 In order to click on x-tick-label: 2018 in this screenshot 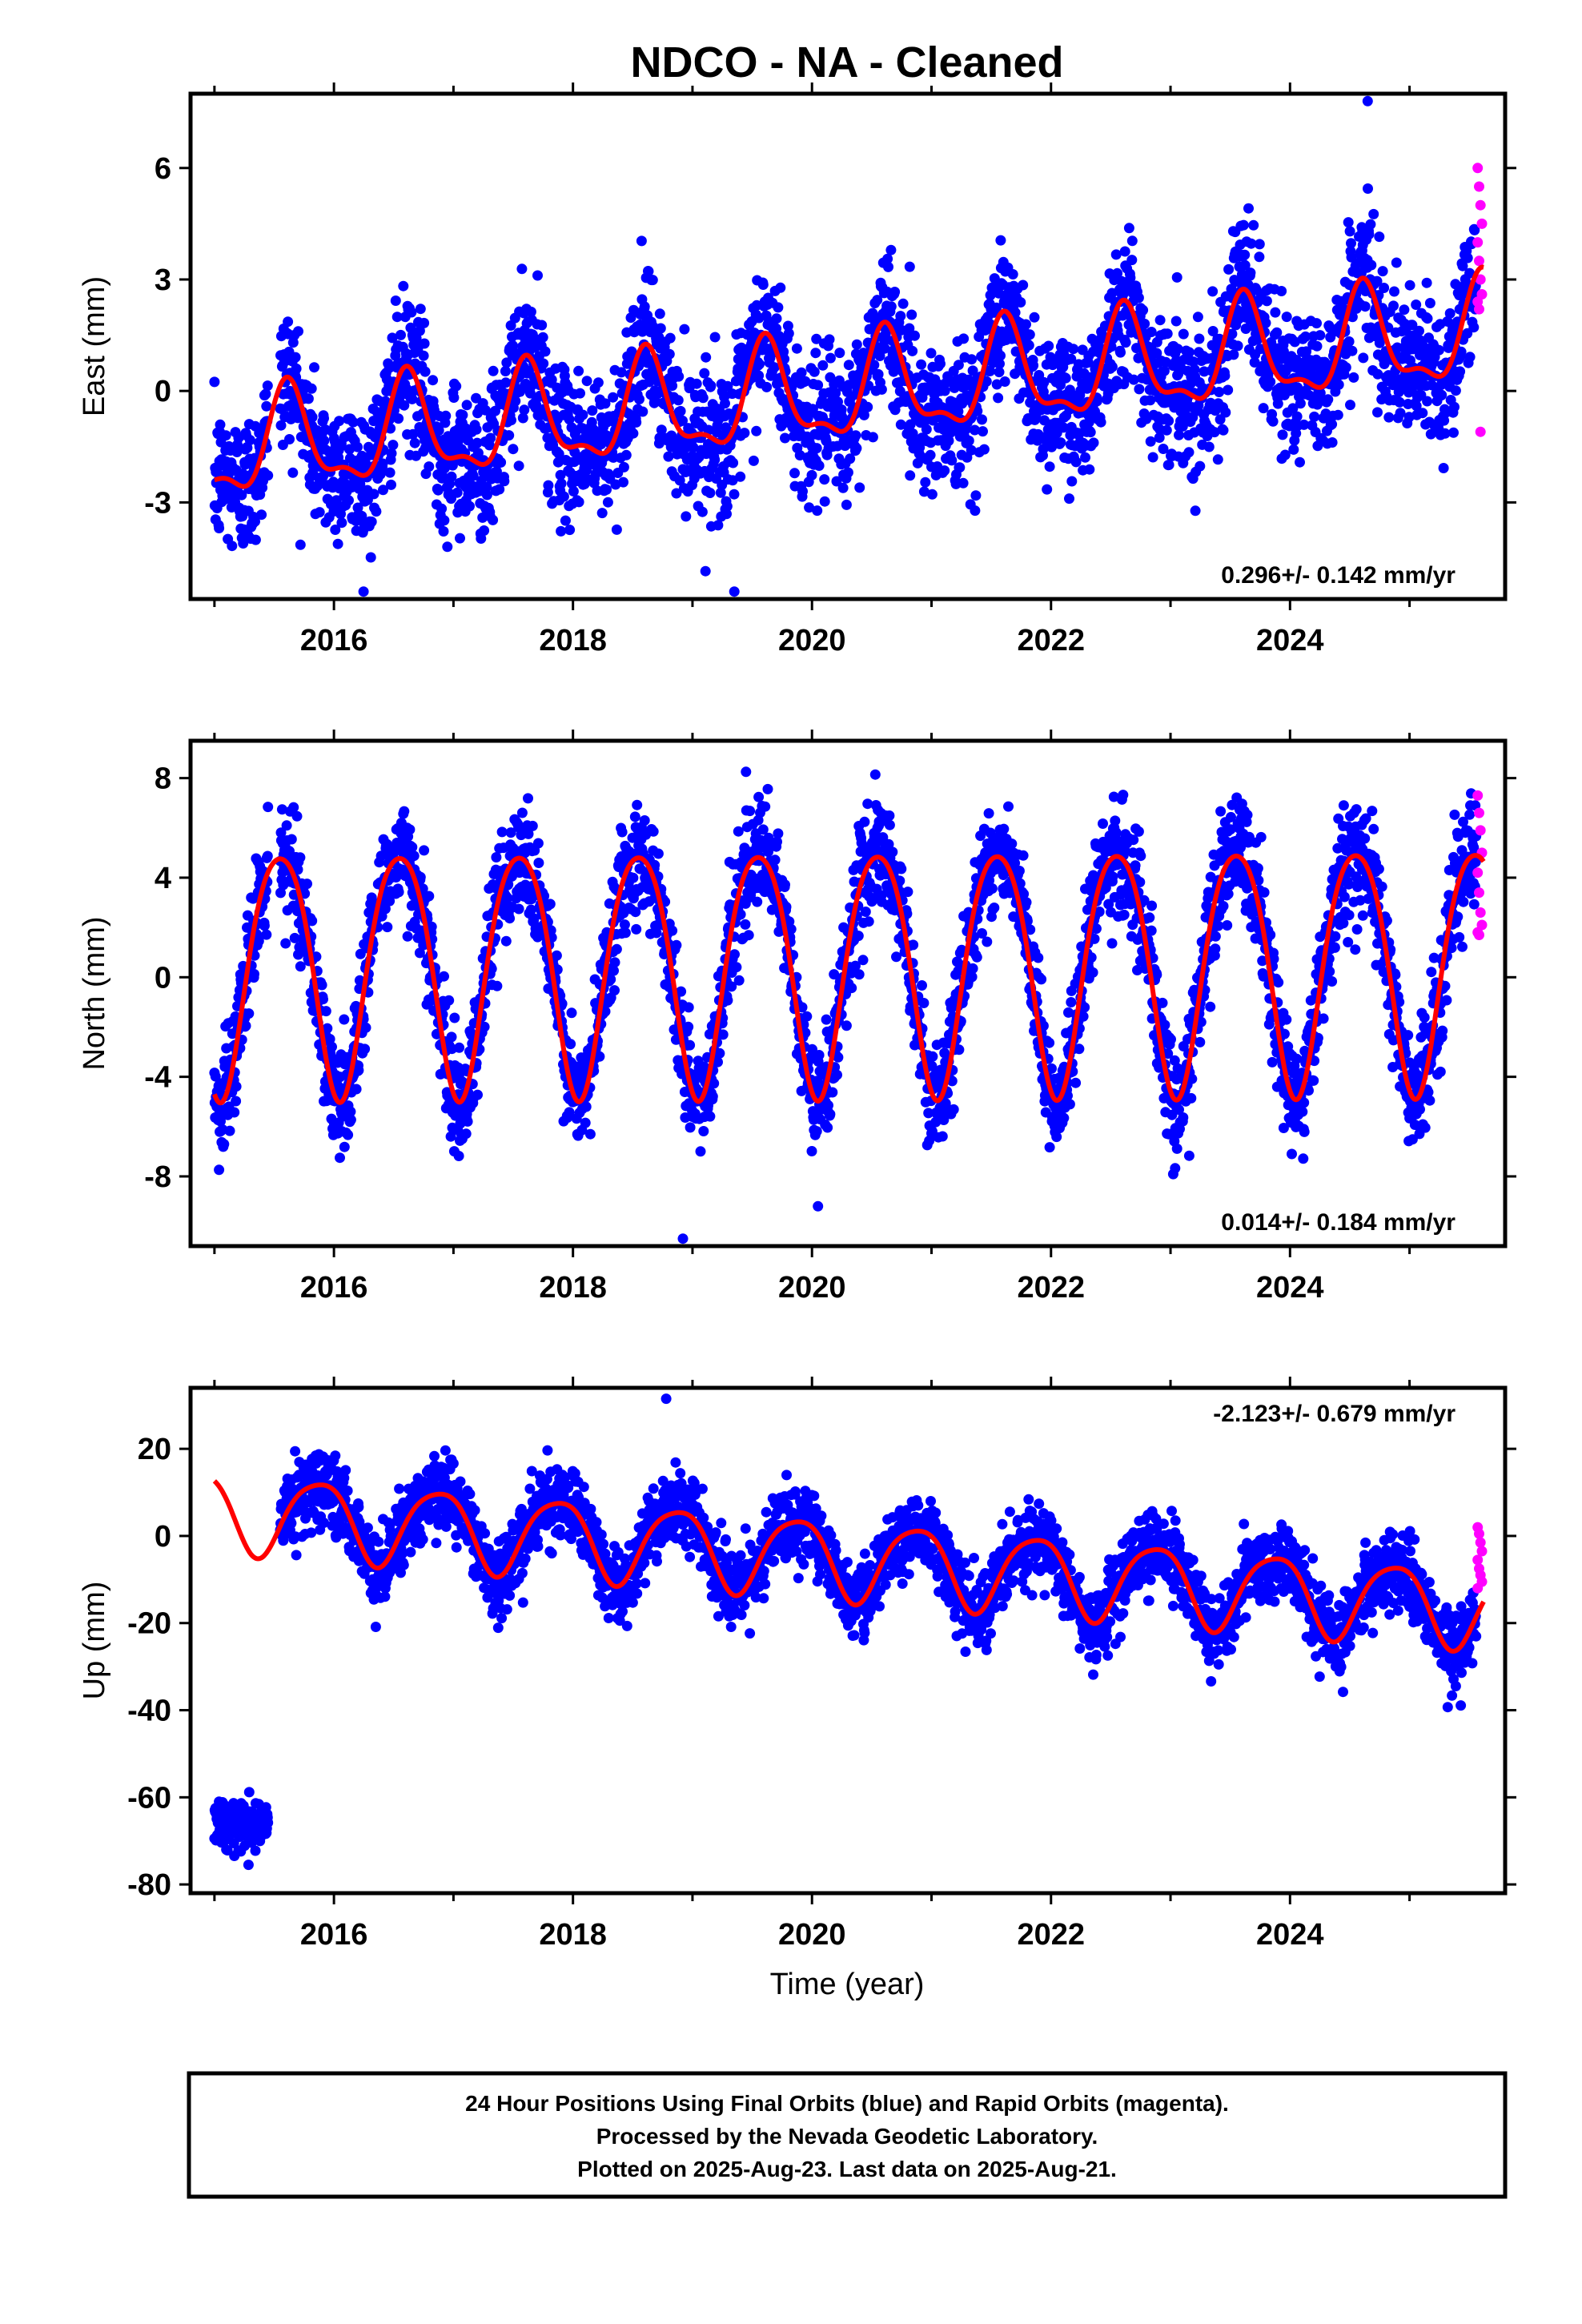, I will do `click(573, 640)`.